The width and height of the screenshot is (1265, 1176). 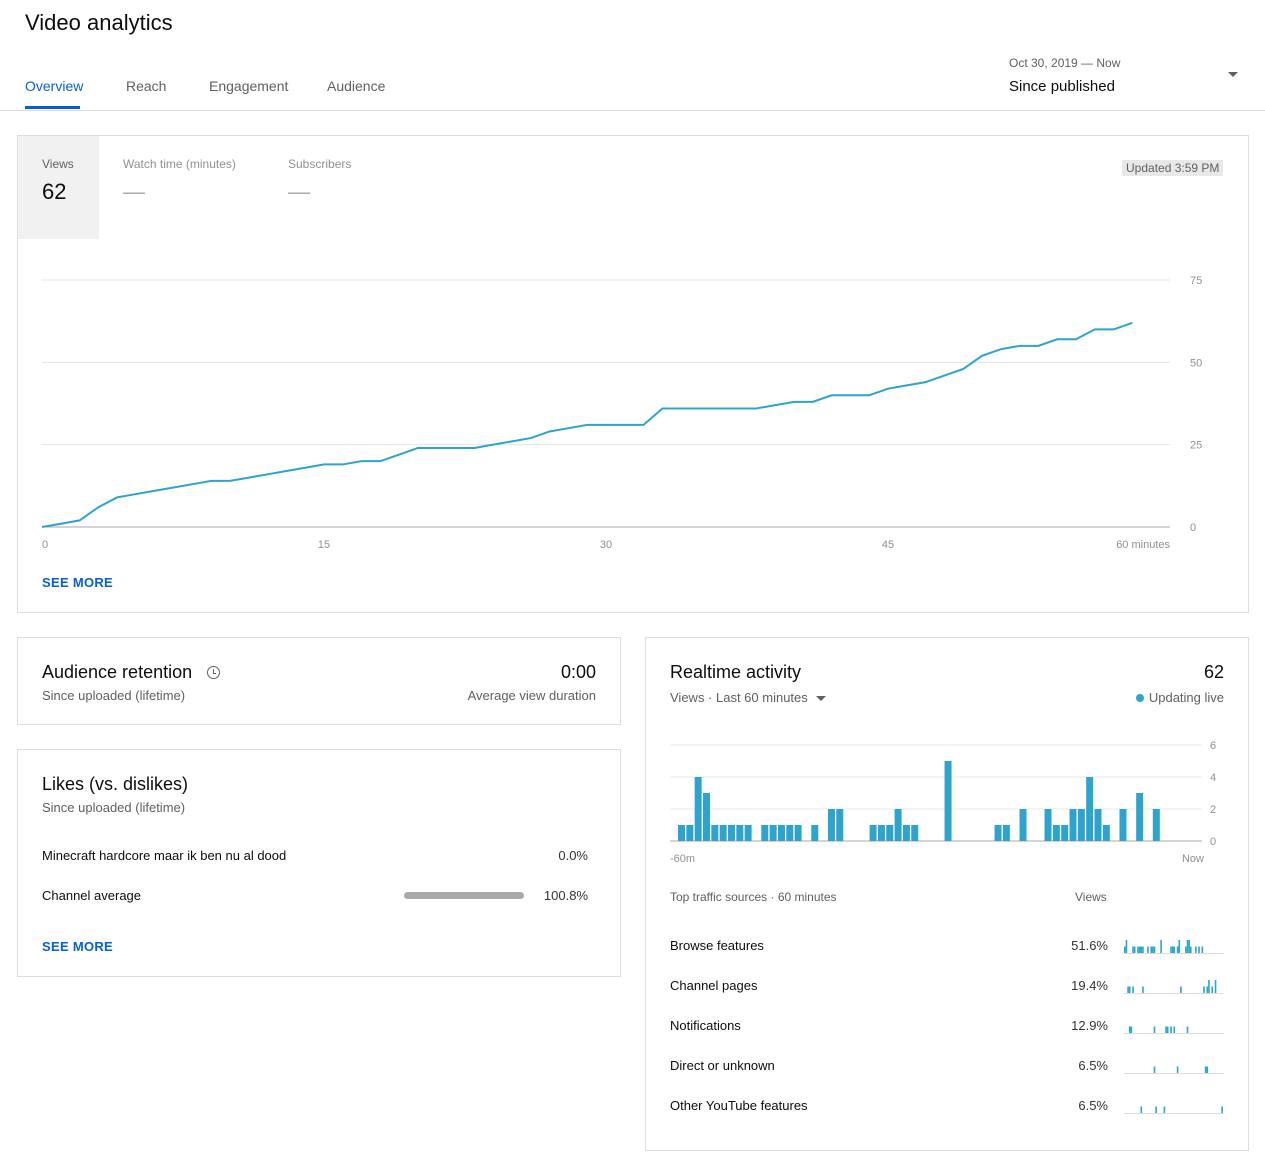 What do you see at coordinates (950, 1030) in the screenshot?
I see `traffic-source-row: Notifications 12.9%` at bounding box center [950, 1030].